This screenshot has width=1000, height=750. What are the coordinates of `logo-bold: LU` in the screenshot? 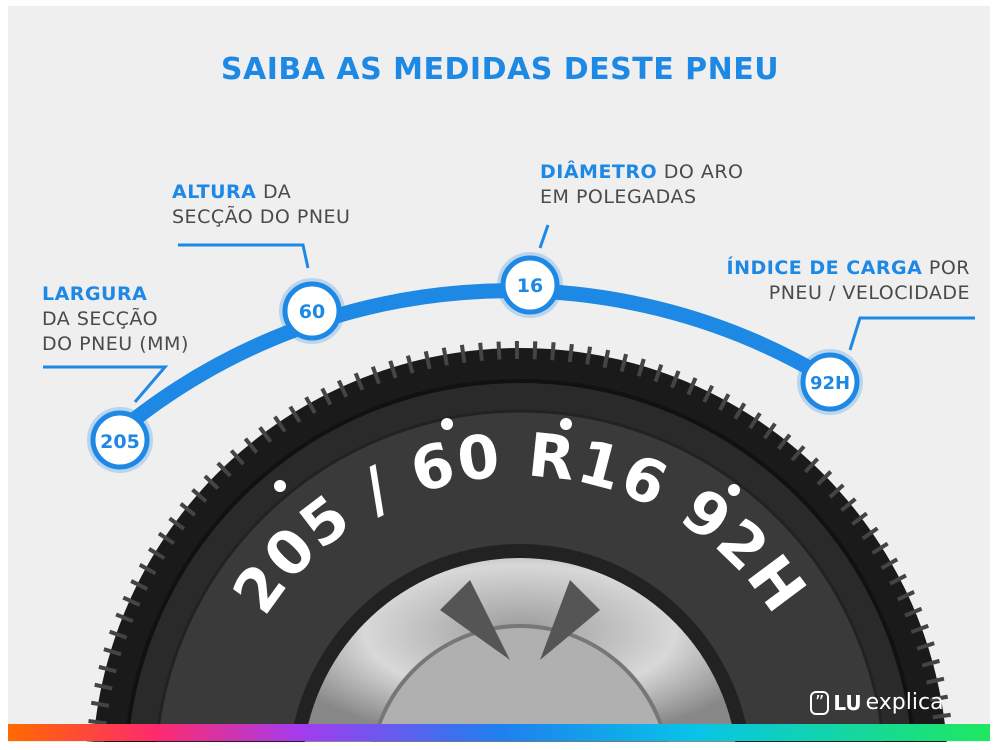 It's located at (847, 702).